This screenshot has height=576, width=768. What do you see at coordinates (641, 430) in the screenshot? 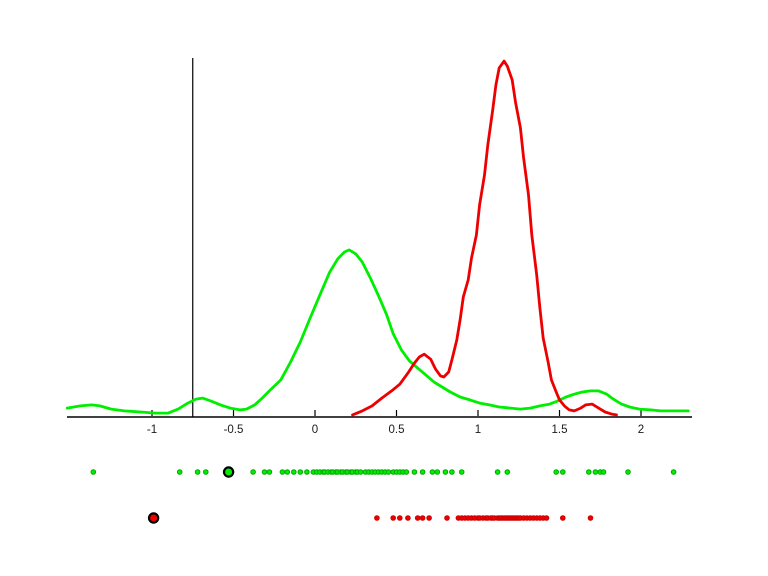
I see `x-tick-label: 2` at bounding box center [641, 430].